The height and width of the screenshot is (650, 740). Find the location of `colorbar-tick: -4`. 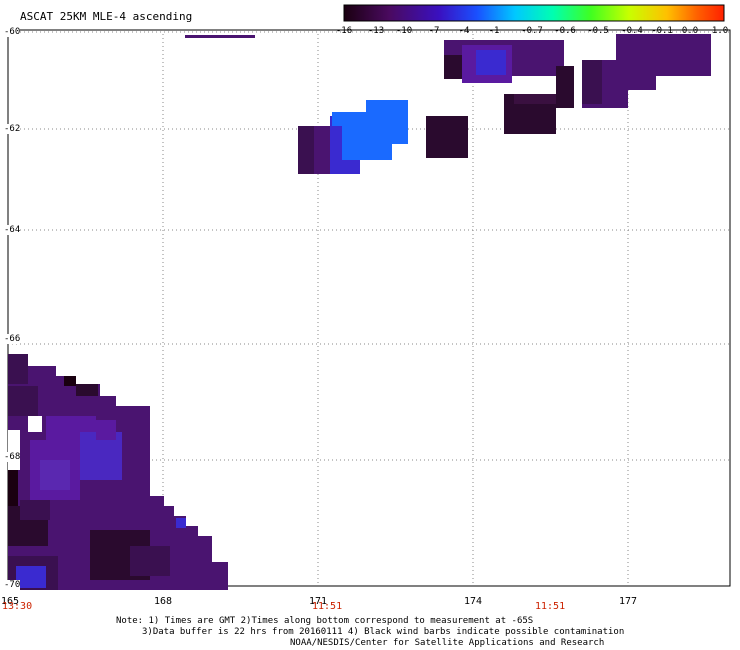

colorbar-tick: -4 is located at coordinates (464, 31).